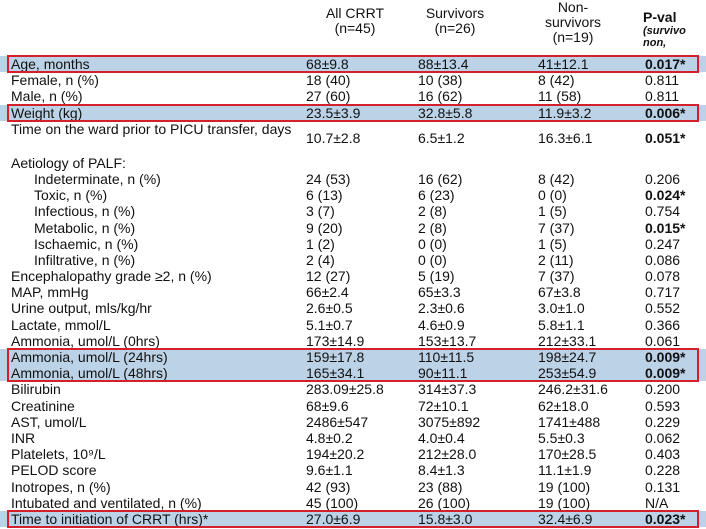  I want to click on header-line: Survivors, so click(455, 13).